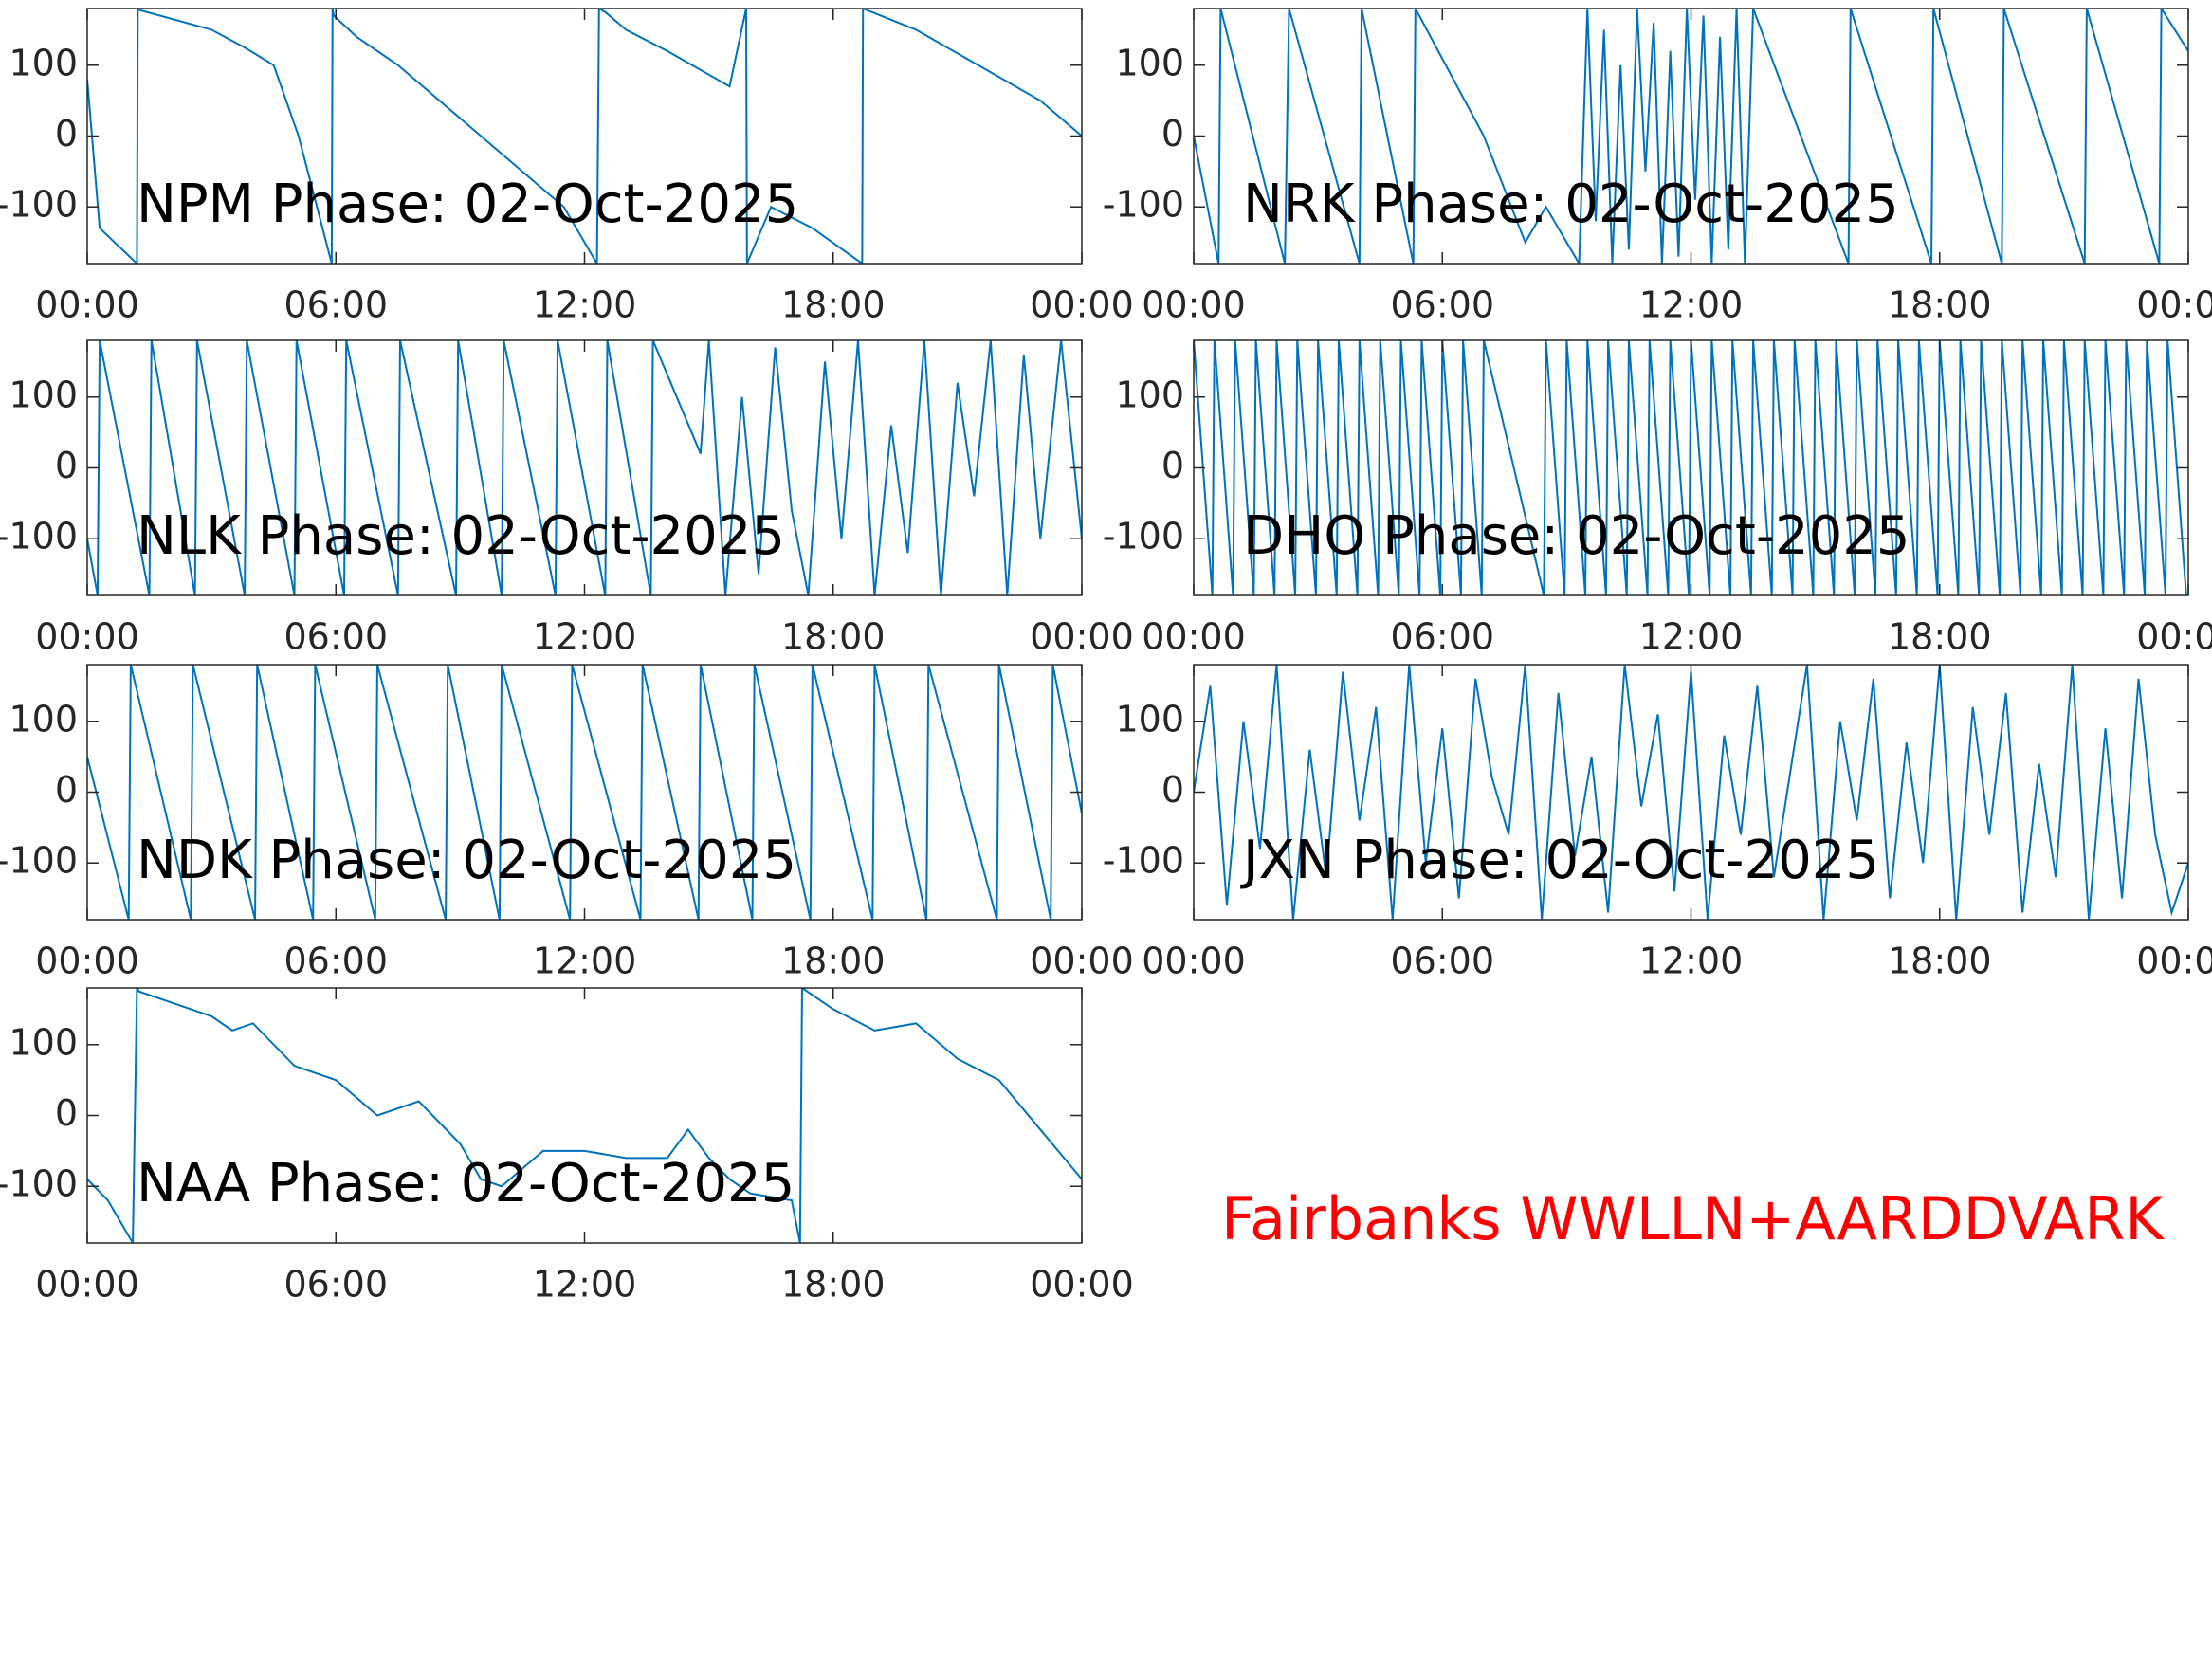 This screenshot has height=1663, width=2212. I want to click on panel-title: NDK Phase: 02-Oct-2025, so click(466, 861).